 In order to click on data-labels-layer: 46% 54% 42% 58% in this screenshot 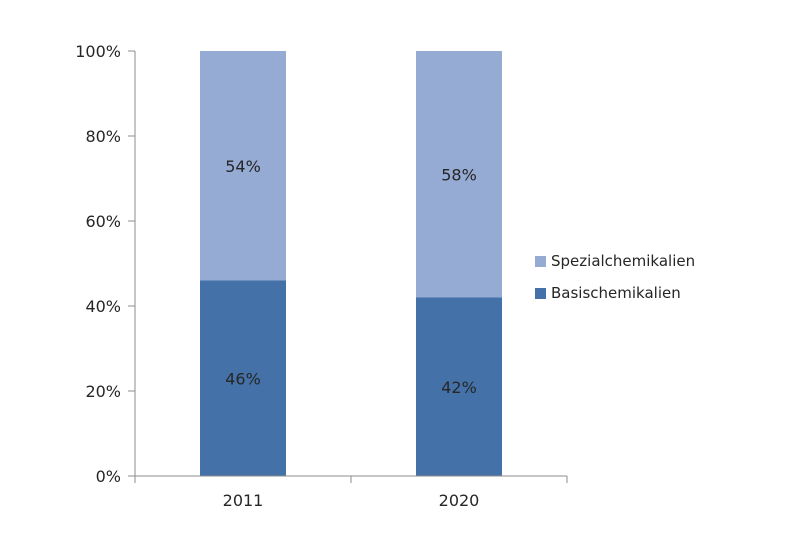, I will do `click(351, 277)`.